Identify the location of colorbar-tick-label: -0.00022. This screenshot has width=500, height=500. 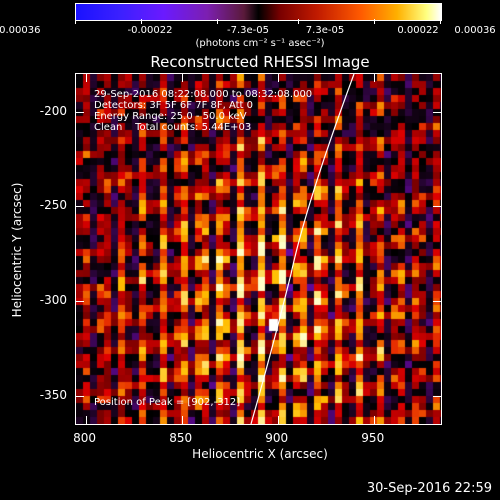
(150, 30).